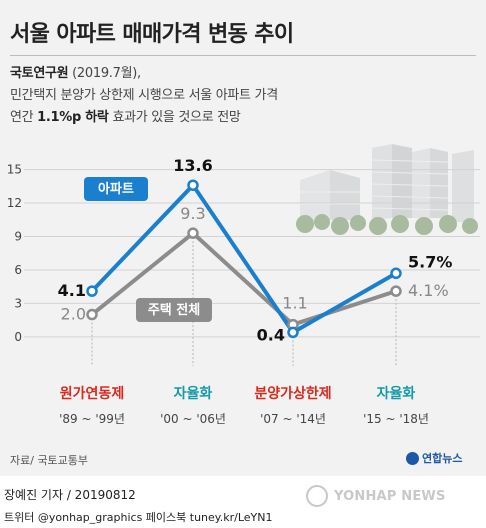 This screenshot has height=528, width=486. What do you see at coordinates (192, 165) in the screenshot?
I see `data-label-apartment: 13.6` at bounding box center [192, 165].